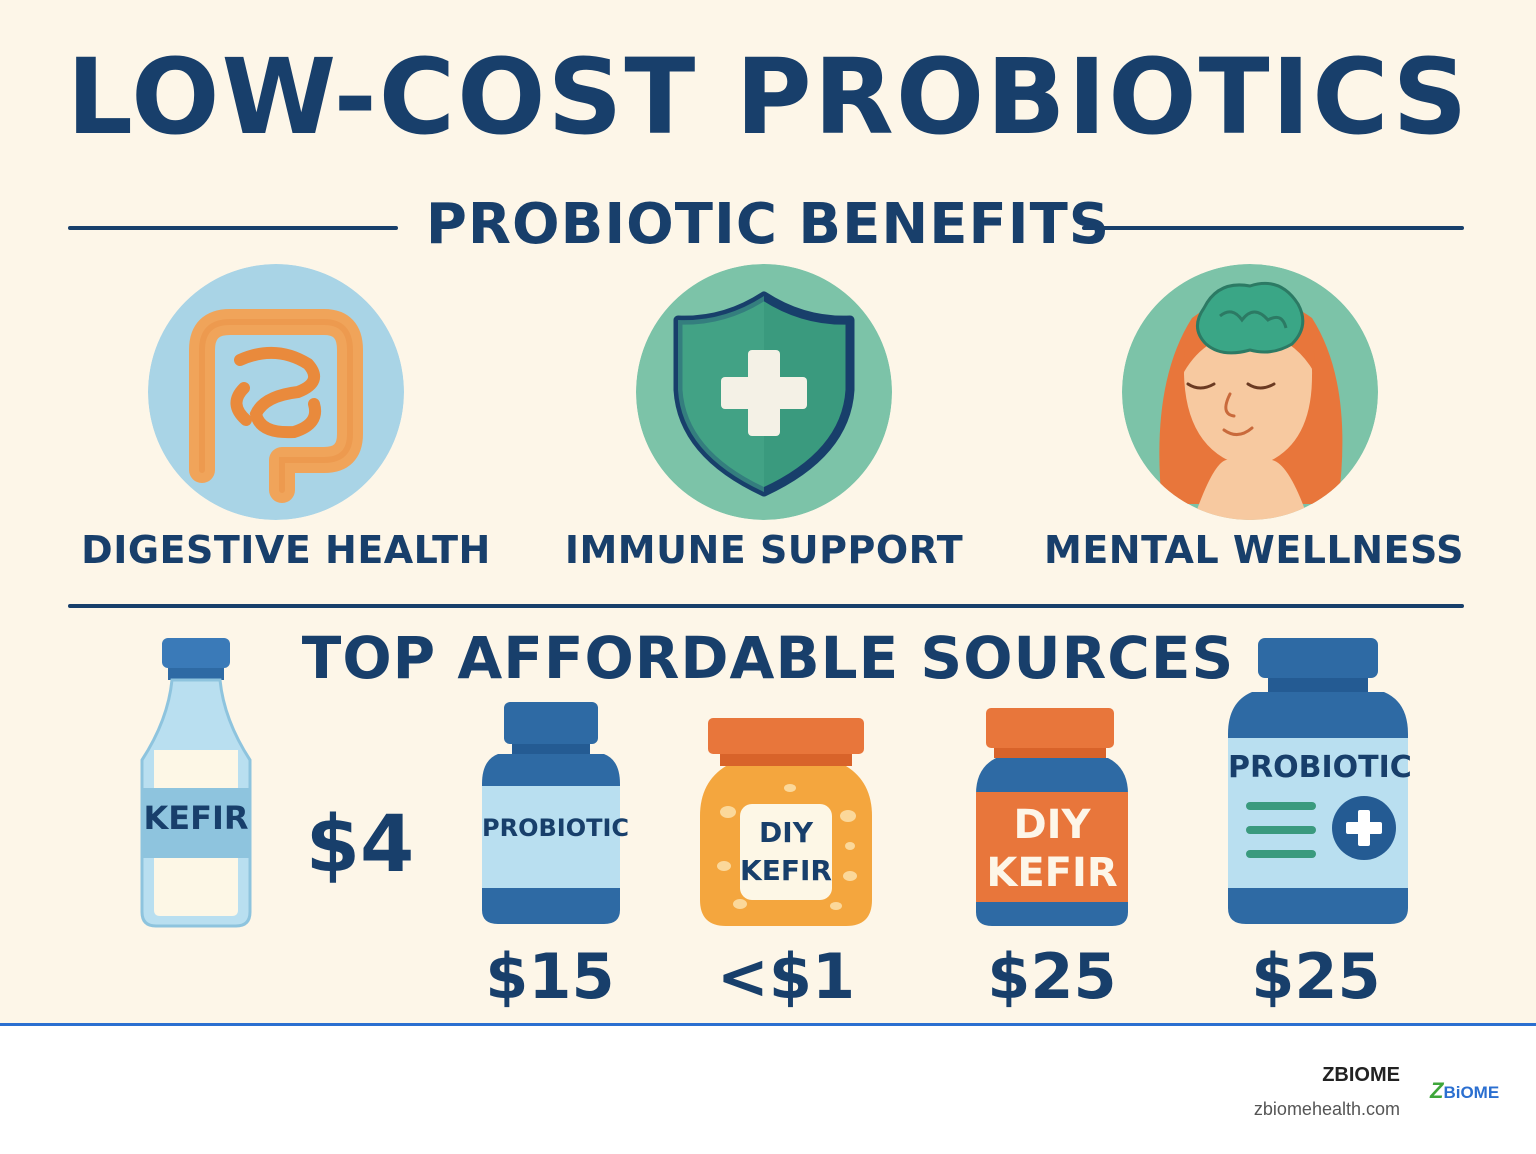 This screenshot has height=1154, width=1536. What do you see at coordinates (1316, 976) in the screenshot?
I see `price-probiotic-2: $25` at bounding box center [1316, 976].